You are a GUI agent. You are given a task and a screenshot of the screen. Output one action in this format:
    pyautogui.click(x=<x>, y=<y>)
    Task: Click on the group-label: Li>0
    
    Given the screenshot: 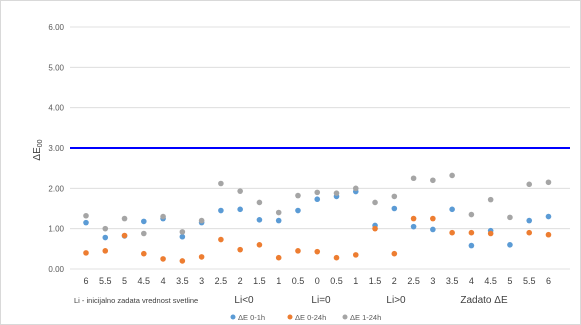 What is the action you would take?
    pyautogui.click(x=396, y=300)
    